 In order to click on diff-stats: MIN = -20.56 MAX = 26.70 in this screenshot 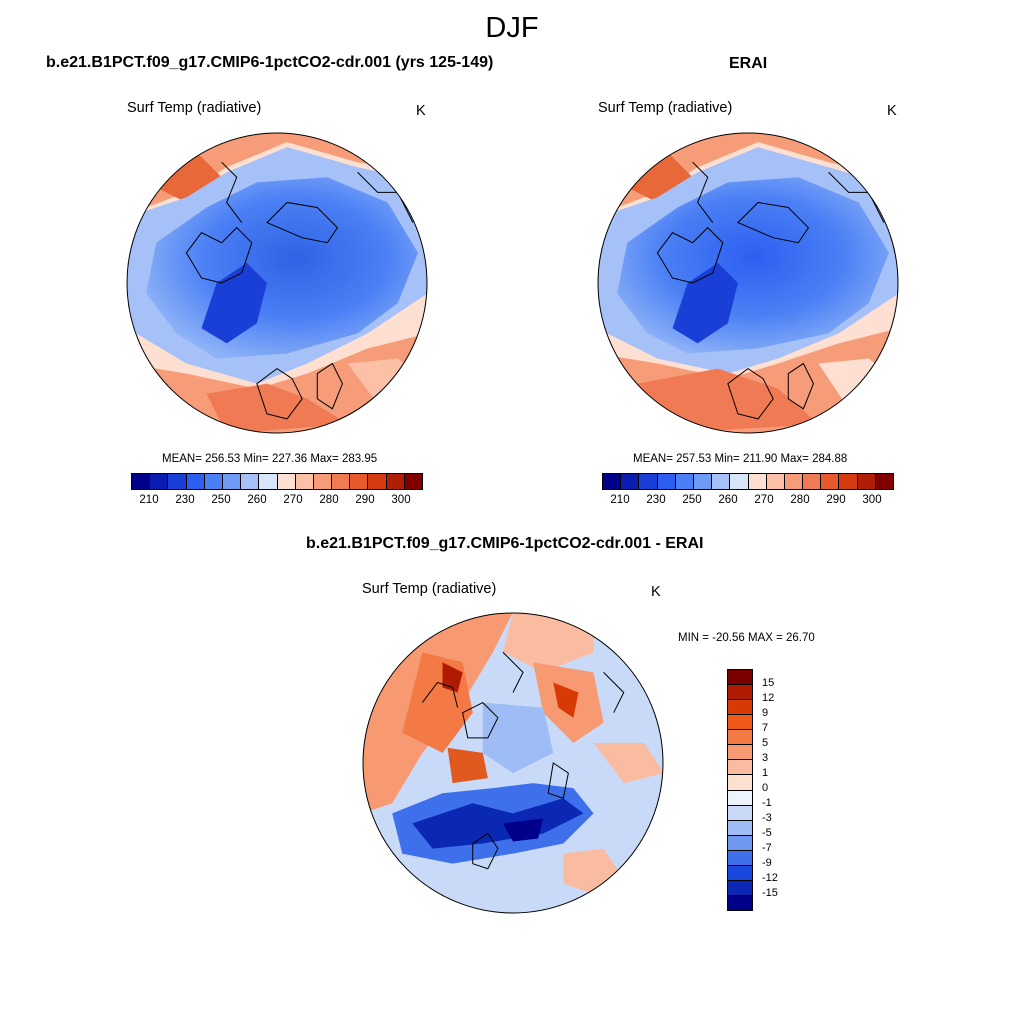, I will do `click(746, 638)`.